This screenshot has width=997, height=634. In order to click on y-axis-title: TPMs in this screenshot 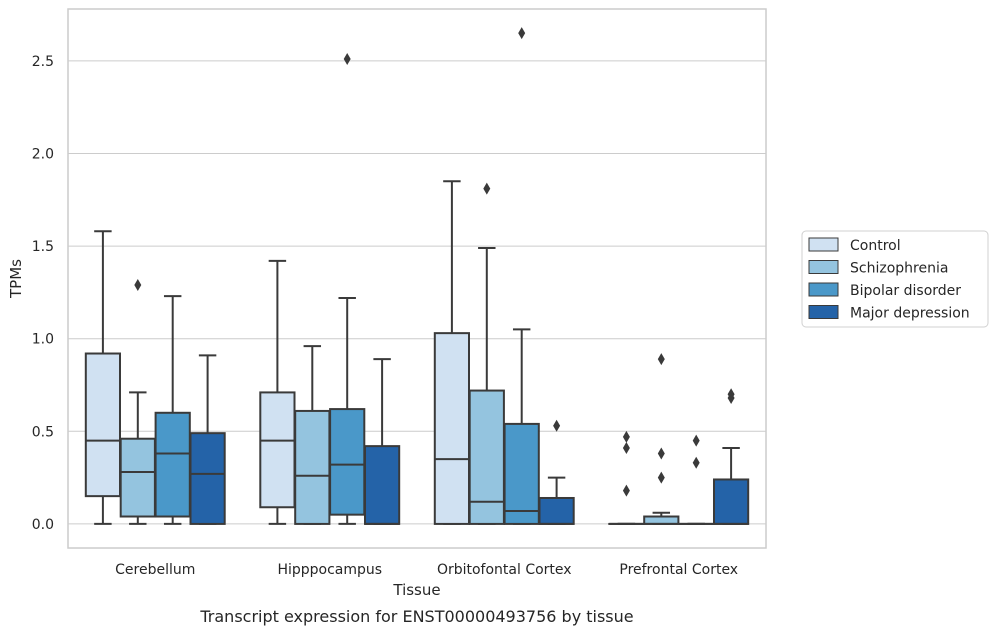, I will do `click(16, 279)`.